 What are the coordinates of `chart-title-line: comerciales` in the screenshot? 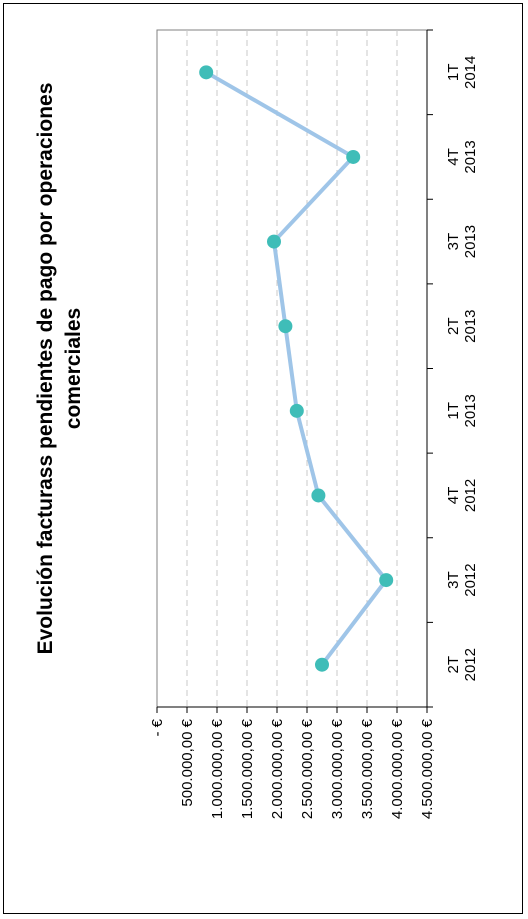 It's located at (73, 368).